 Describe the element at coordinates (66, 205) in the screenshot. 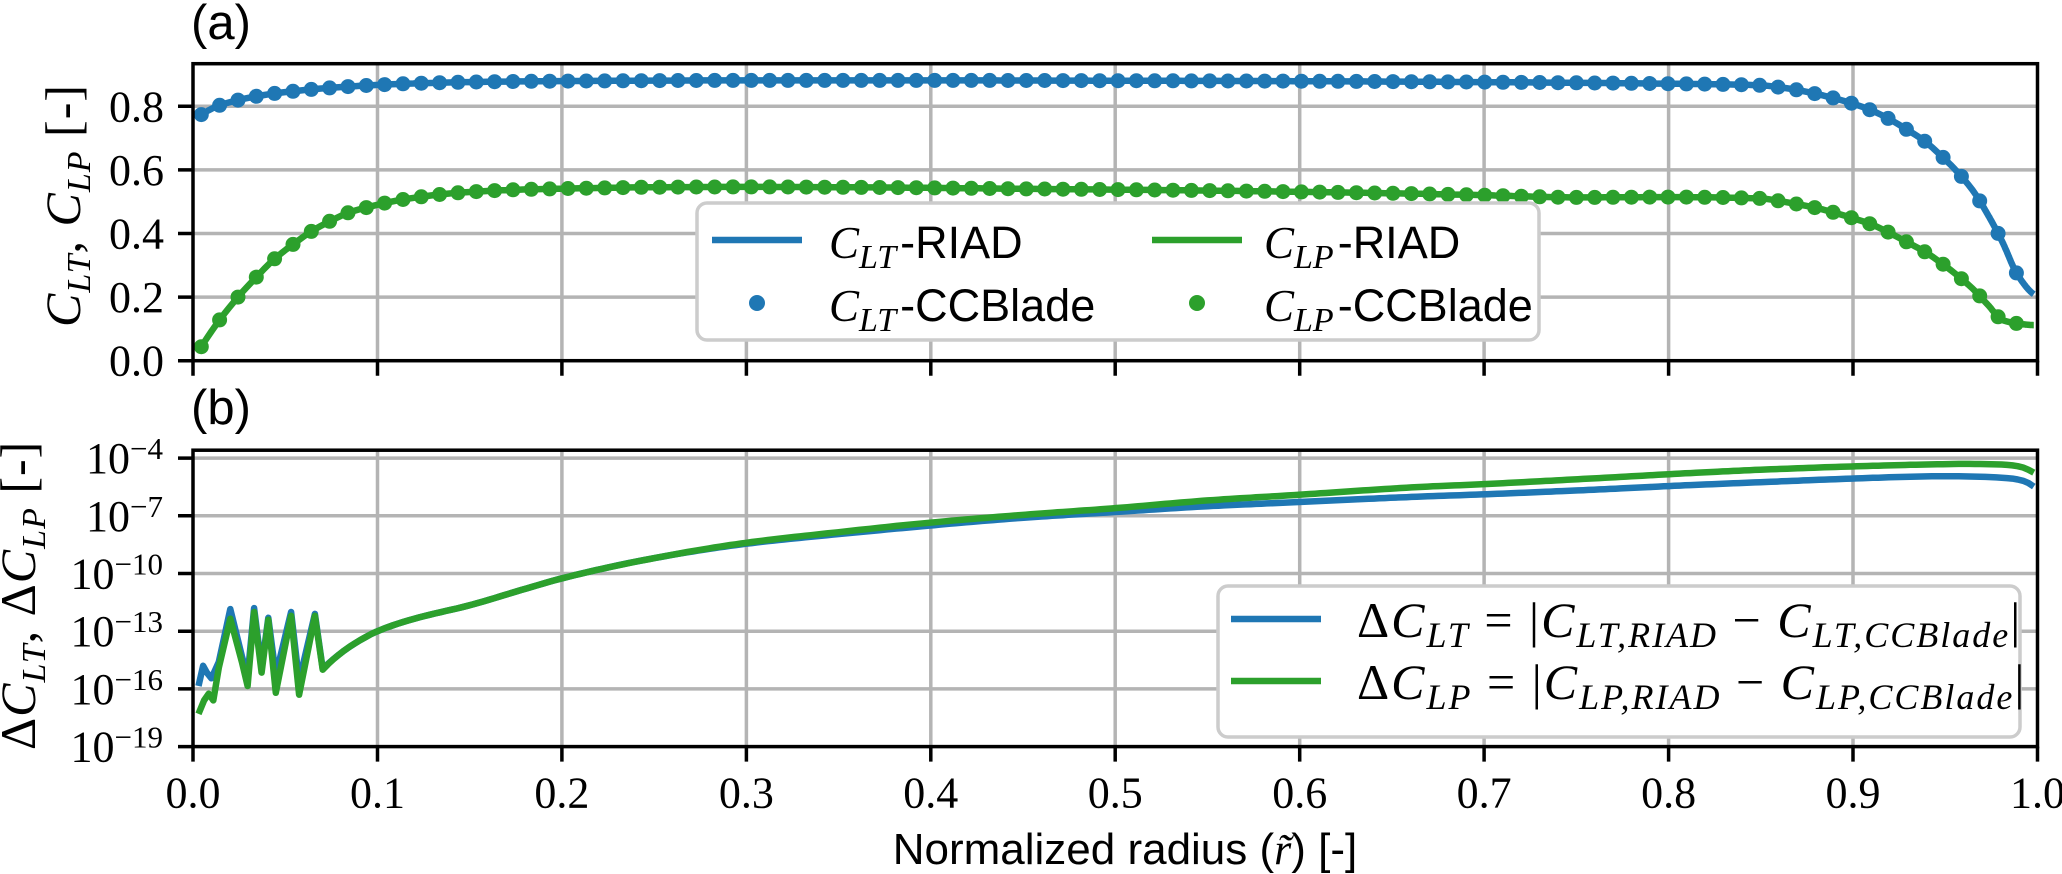

I see `svg-text: CLT, CLP [-]` at that location.